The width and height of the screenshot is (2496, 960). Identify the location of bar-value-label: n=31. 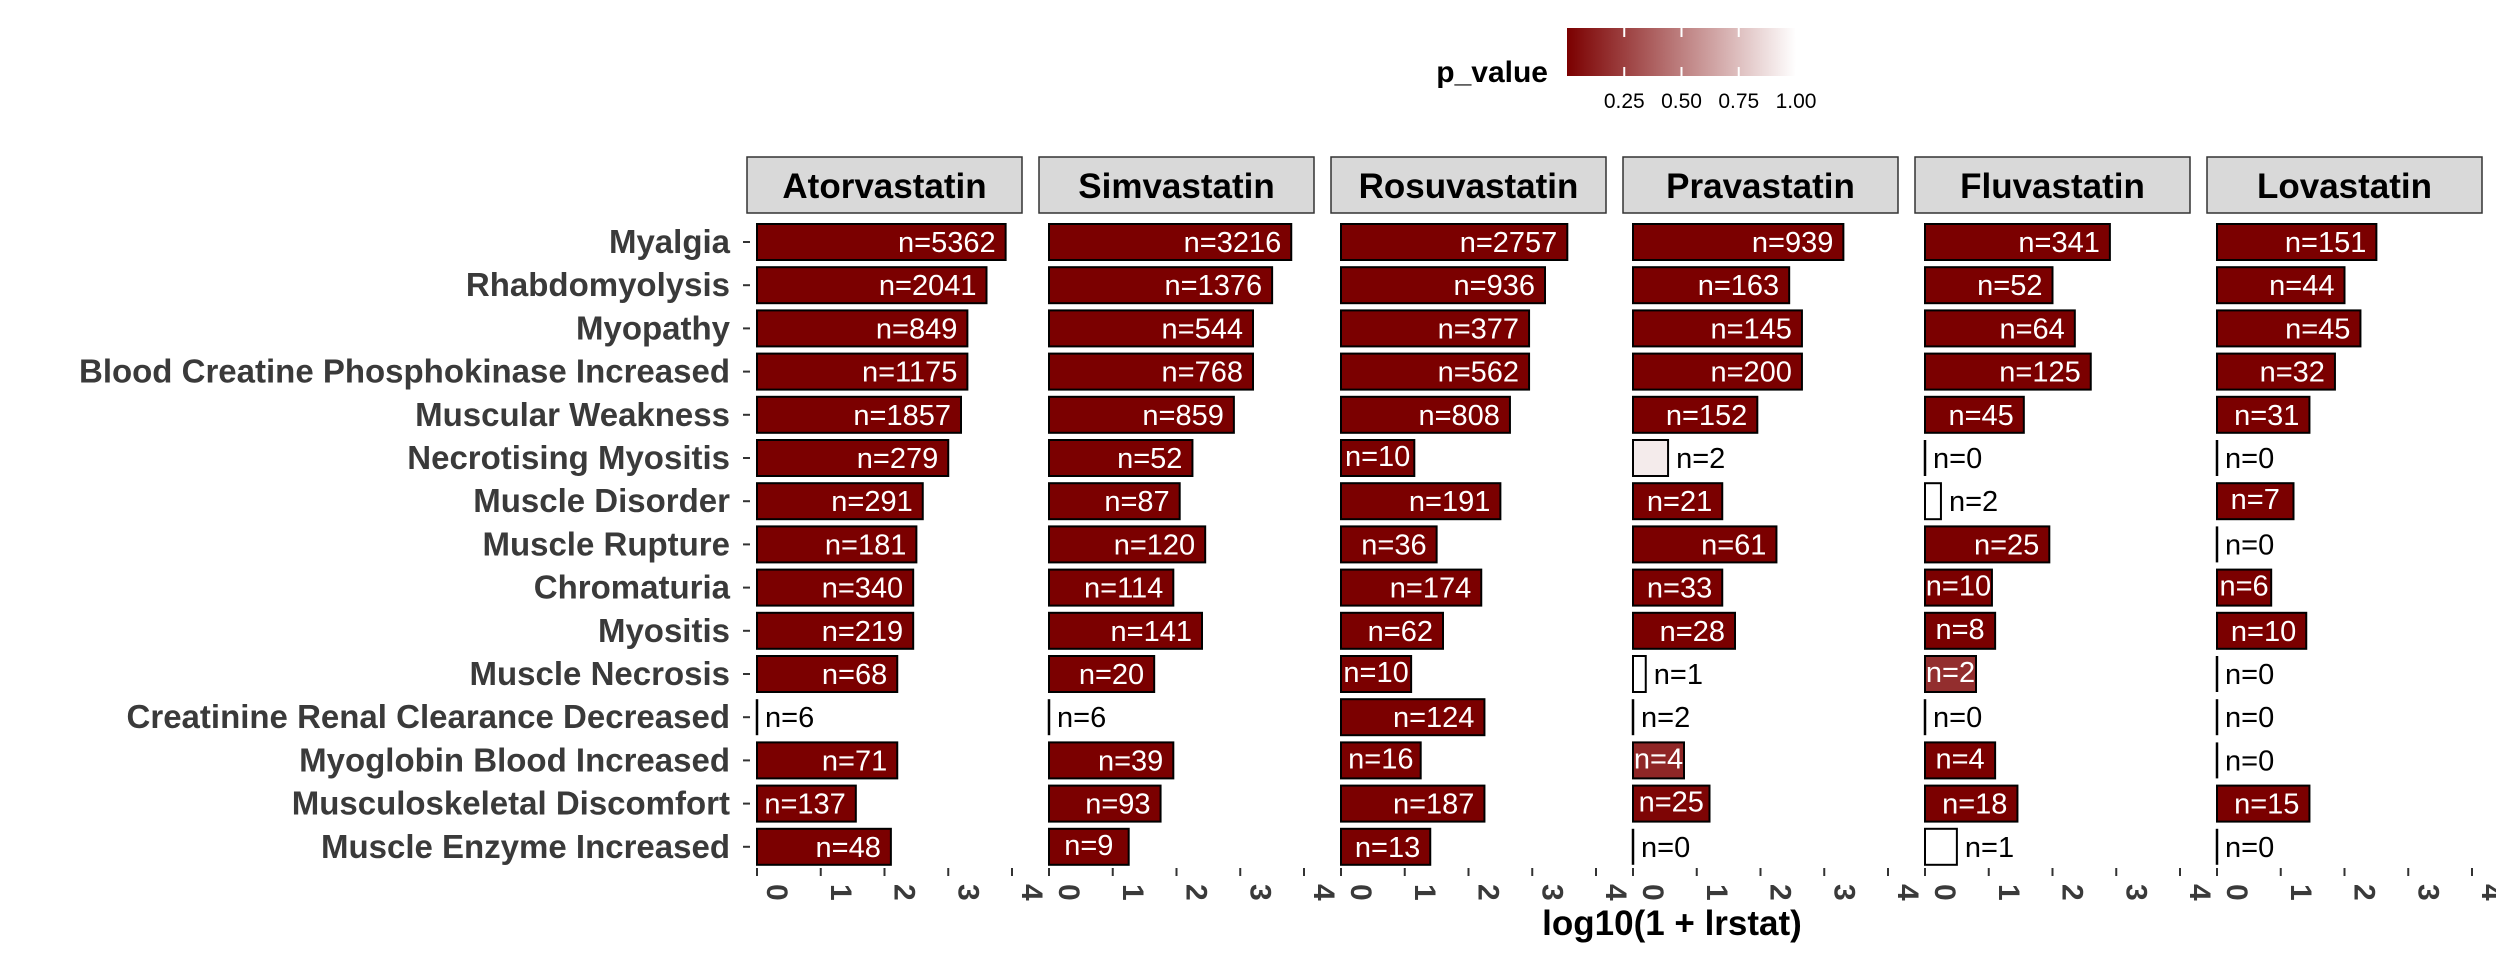
(2266, 416).